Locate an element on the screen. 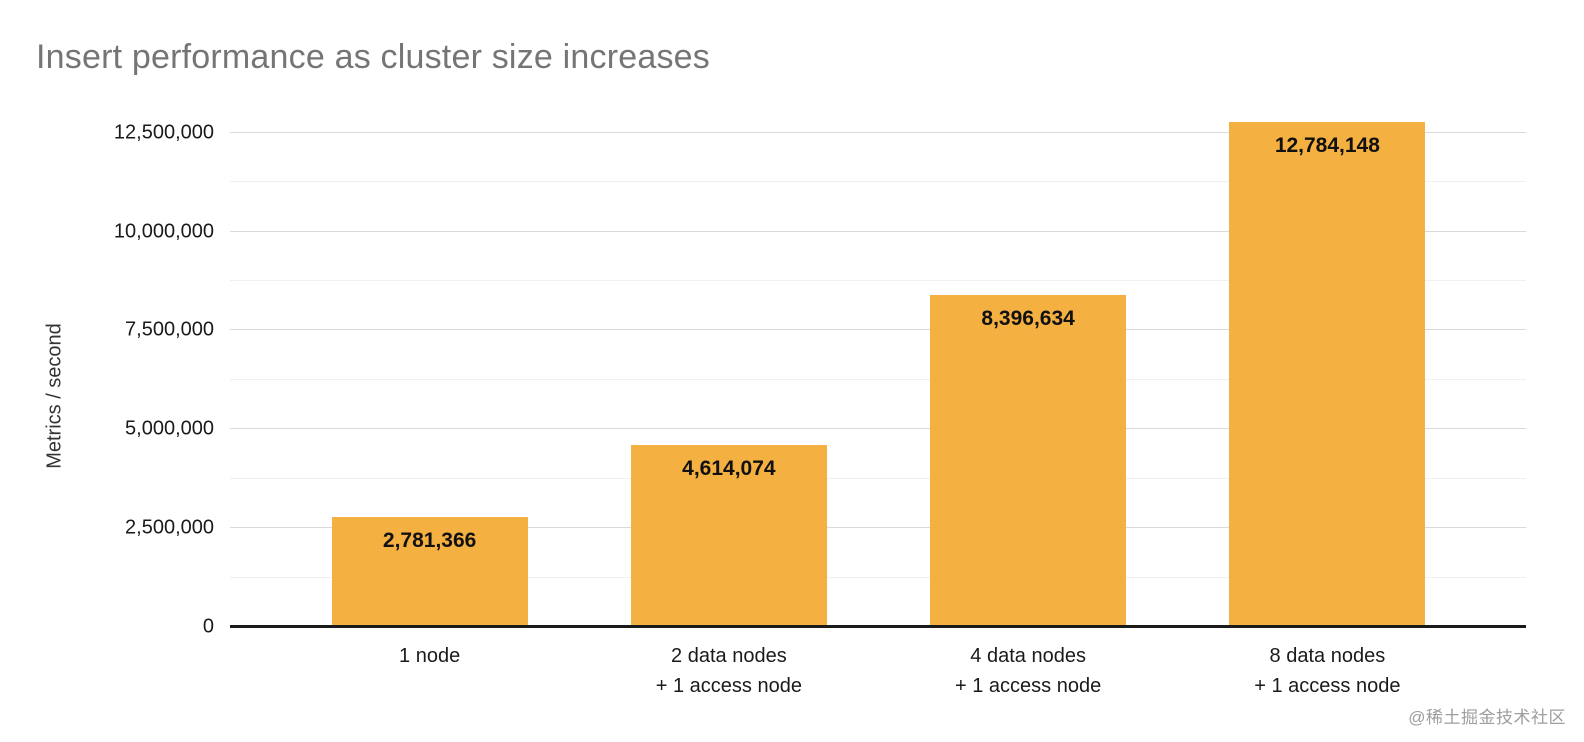  y-tick-label: 10,000,000 is located at coordinates (163, 231).